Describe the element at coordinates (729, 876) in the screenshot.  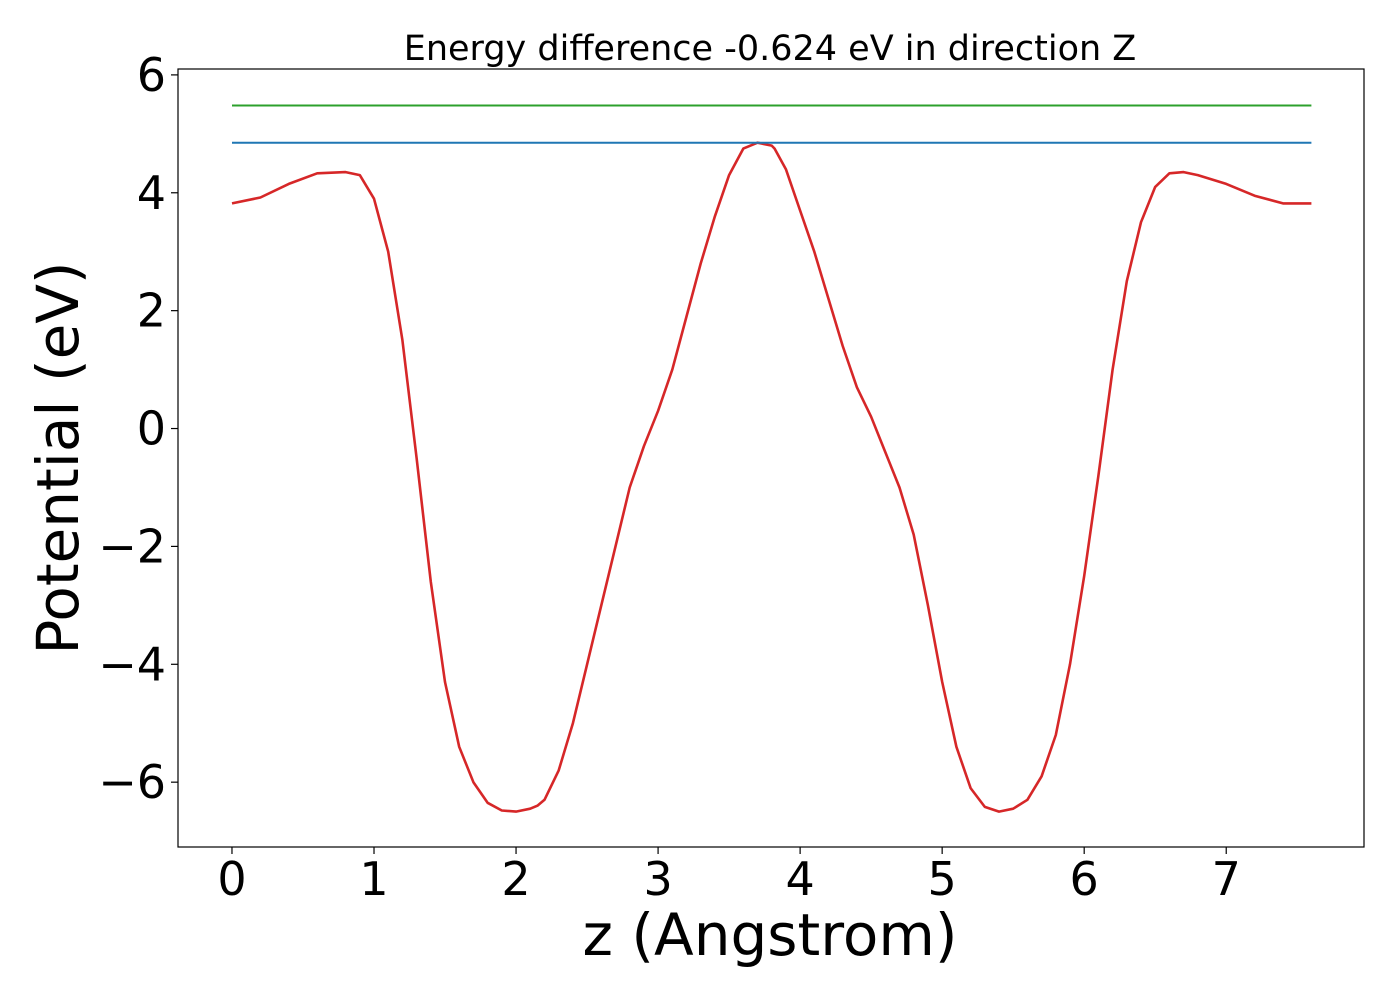
I see `x-axis: 0 1 2 3 4 5 6 7` at that location.